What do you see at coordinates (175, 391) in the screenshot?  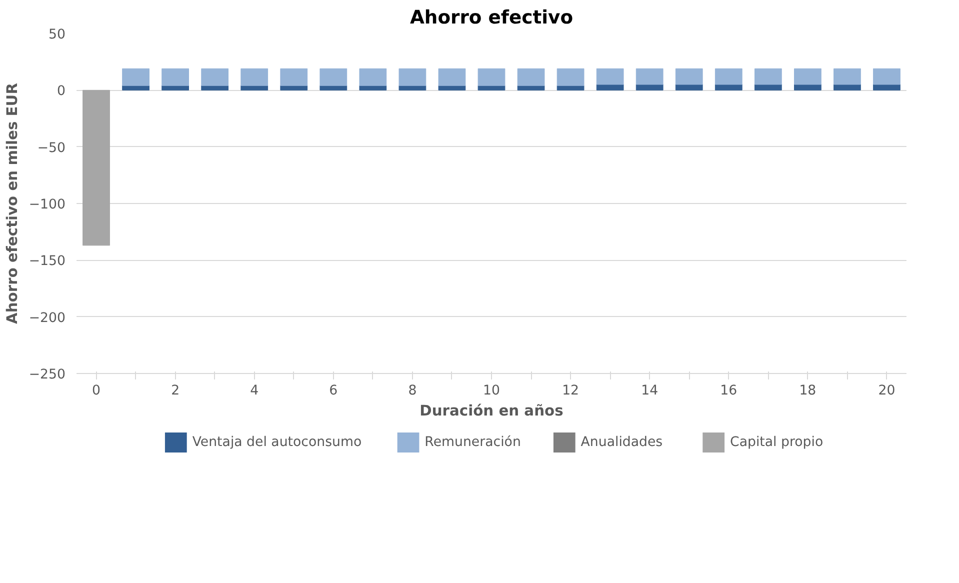 I see `x-tick-label: 2` at bounding box center [175, 391].